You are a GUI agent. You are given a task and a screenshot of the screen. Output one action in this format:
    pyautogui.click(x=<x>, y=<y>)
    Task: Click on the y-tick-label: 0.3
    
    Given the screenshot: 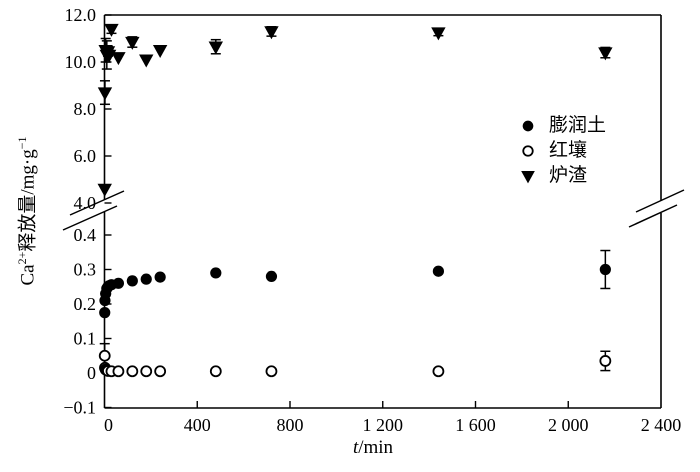 What is the action you would take?
    pyautogui.click(x=85, y=270)
    